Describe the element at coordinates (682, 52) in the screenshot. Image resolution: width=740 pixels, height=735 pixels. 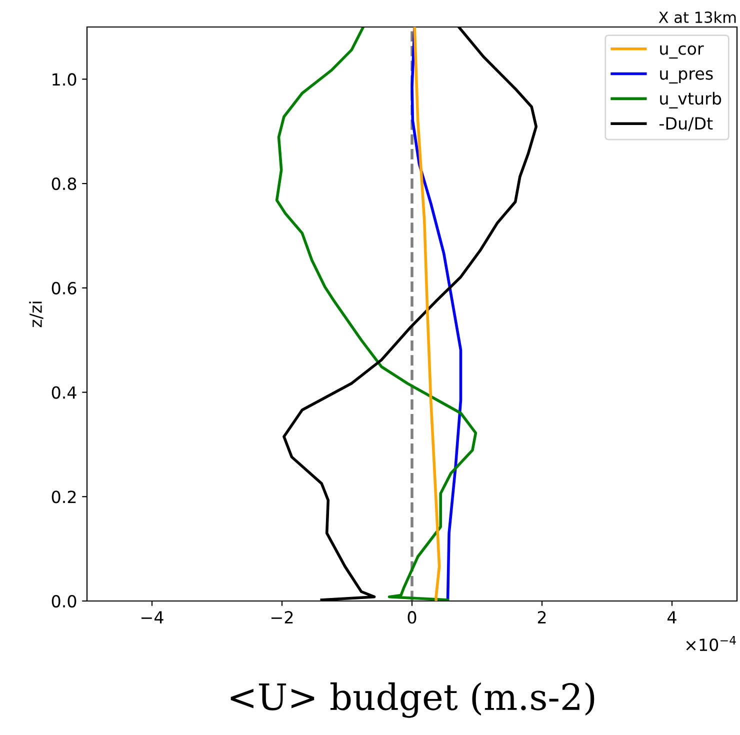
I see `legend-label: u_cor` at that location.